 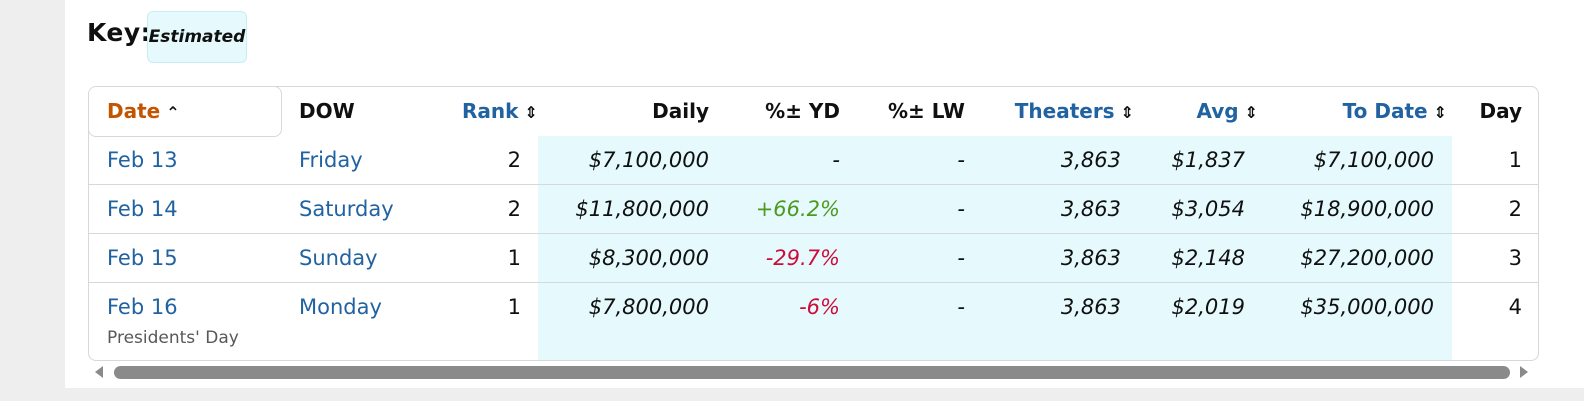 I want to click on column-header-day: Day, so click(x=1500, y=111).